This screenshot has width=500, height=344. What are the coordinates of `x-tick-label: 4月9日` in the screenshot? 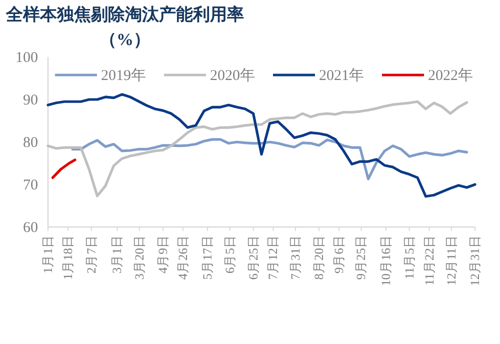 It's located at (163, 254).